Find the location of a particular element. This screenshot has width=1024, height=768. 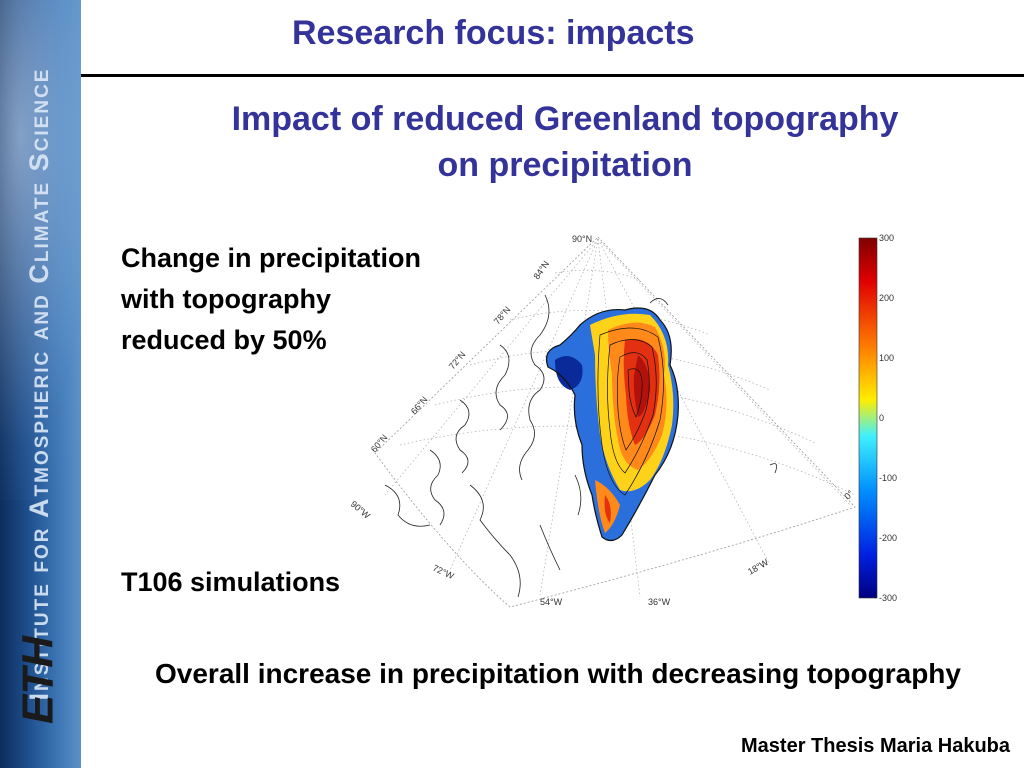

subtitle-line-1: Impact of reduced Greenland topography is located at coordinates (565, 119).